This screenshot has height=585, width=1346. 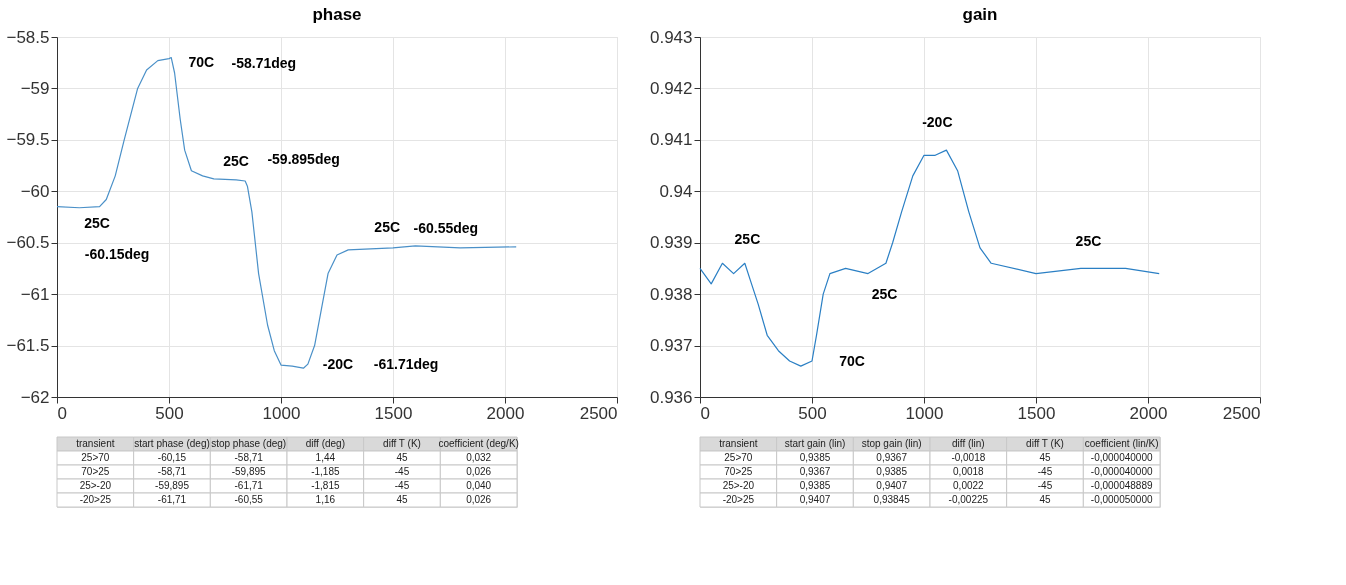 What do you see at coordinates (35, 294) in the screenshot?
I see `y-tick-label: −61` at bounding box center [35, 294].